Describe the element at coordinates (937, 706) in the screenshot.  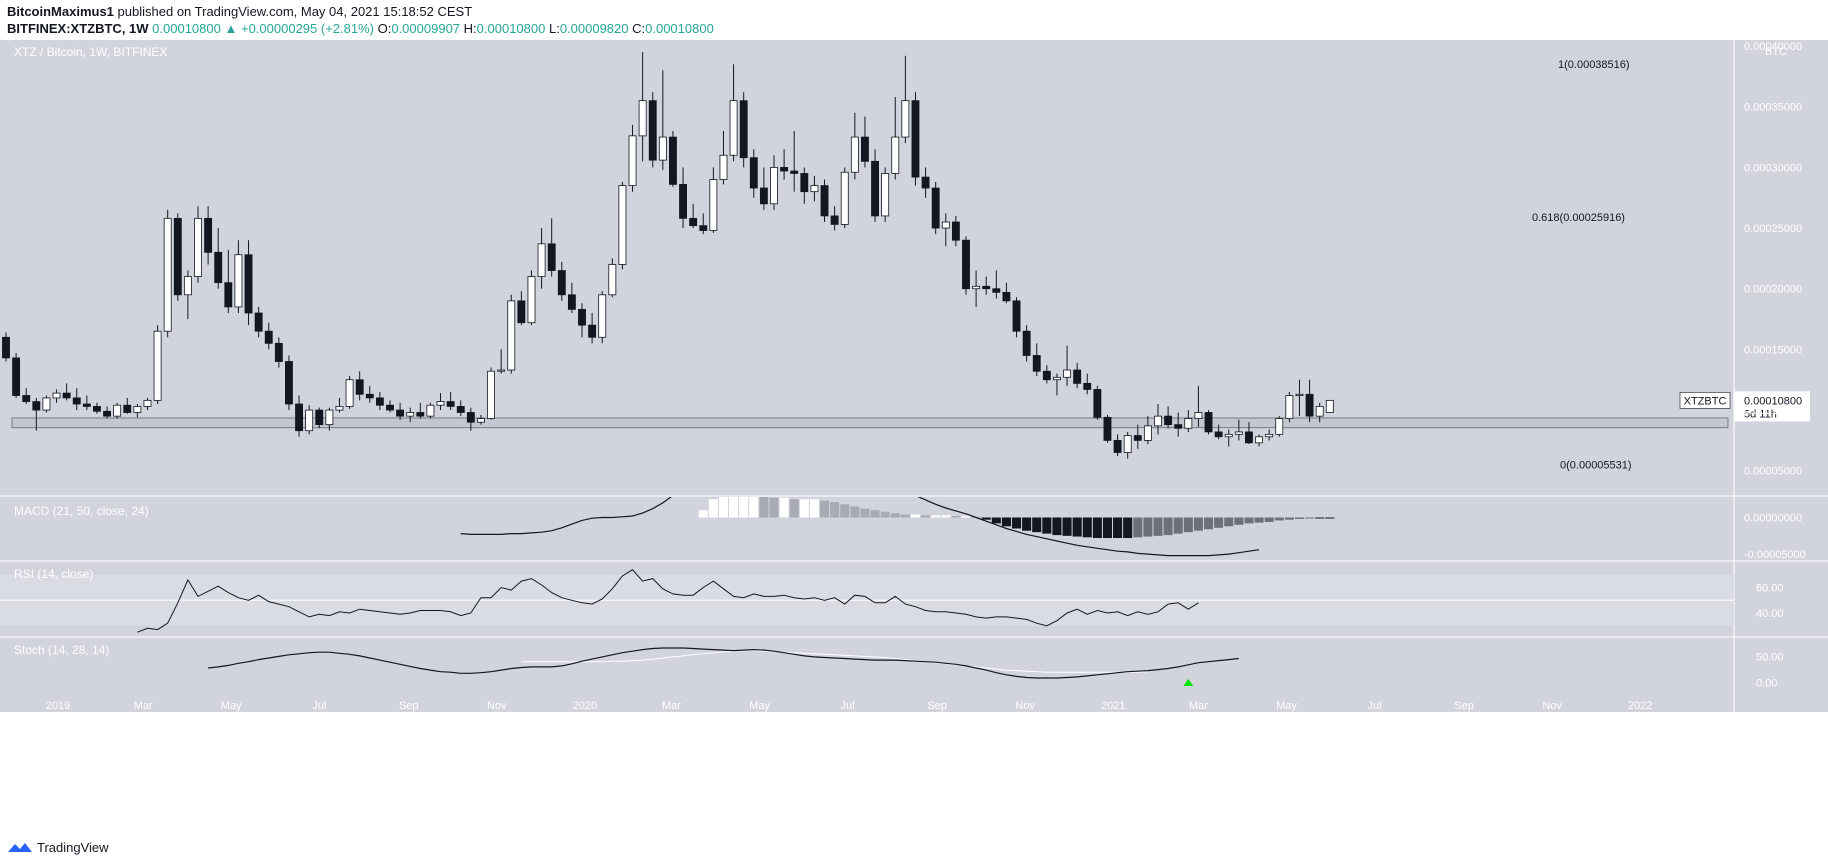
I see `x-tick-label: Sep` at that location.